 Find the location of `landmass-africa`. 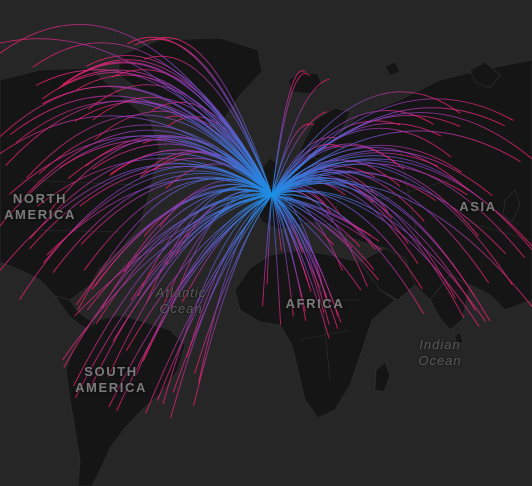

landmass-africa is located at coordinates (315, 334).